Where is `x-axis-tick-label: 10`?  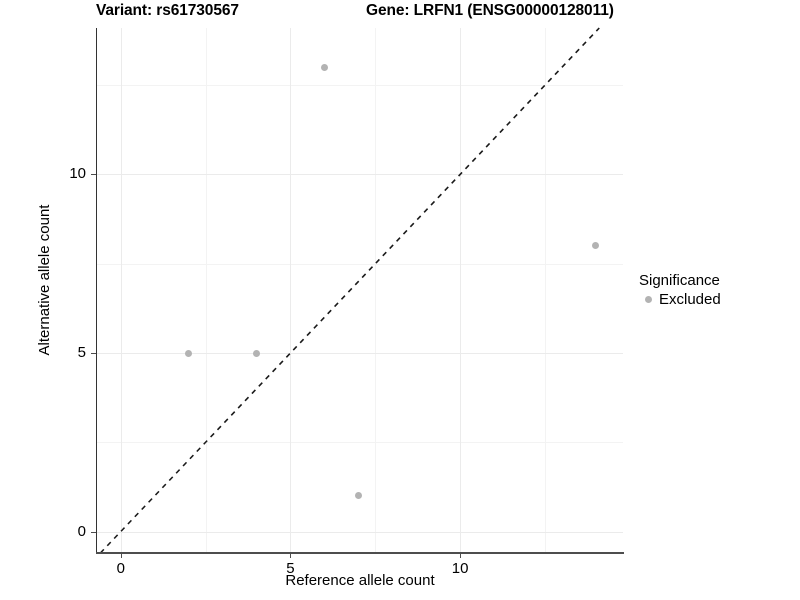
x-axis-tick-label: 10 is located at coordinates (460, 568).